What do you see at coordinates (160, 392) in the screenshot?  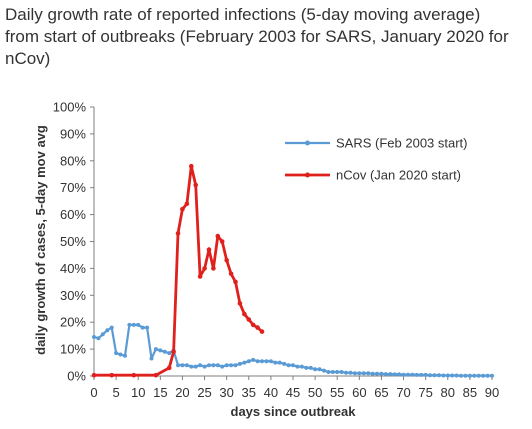 I see `x-tick-label: 15` at bounding box center [160, 392].